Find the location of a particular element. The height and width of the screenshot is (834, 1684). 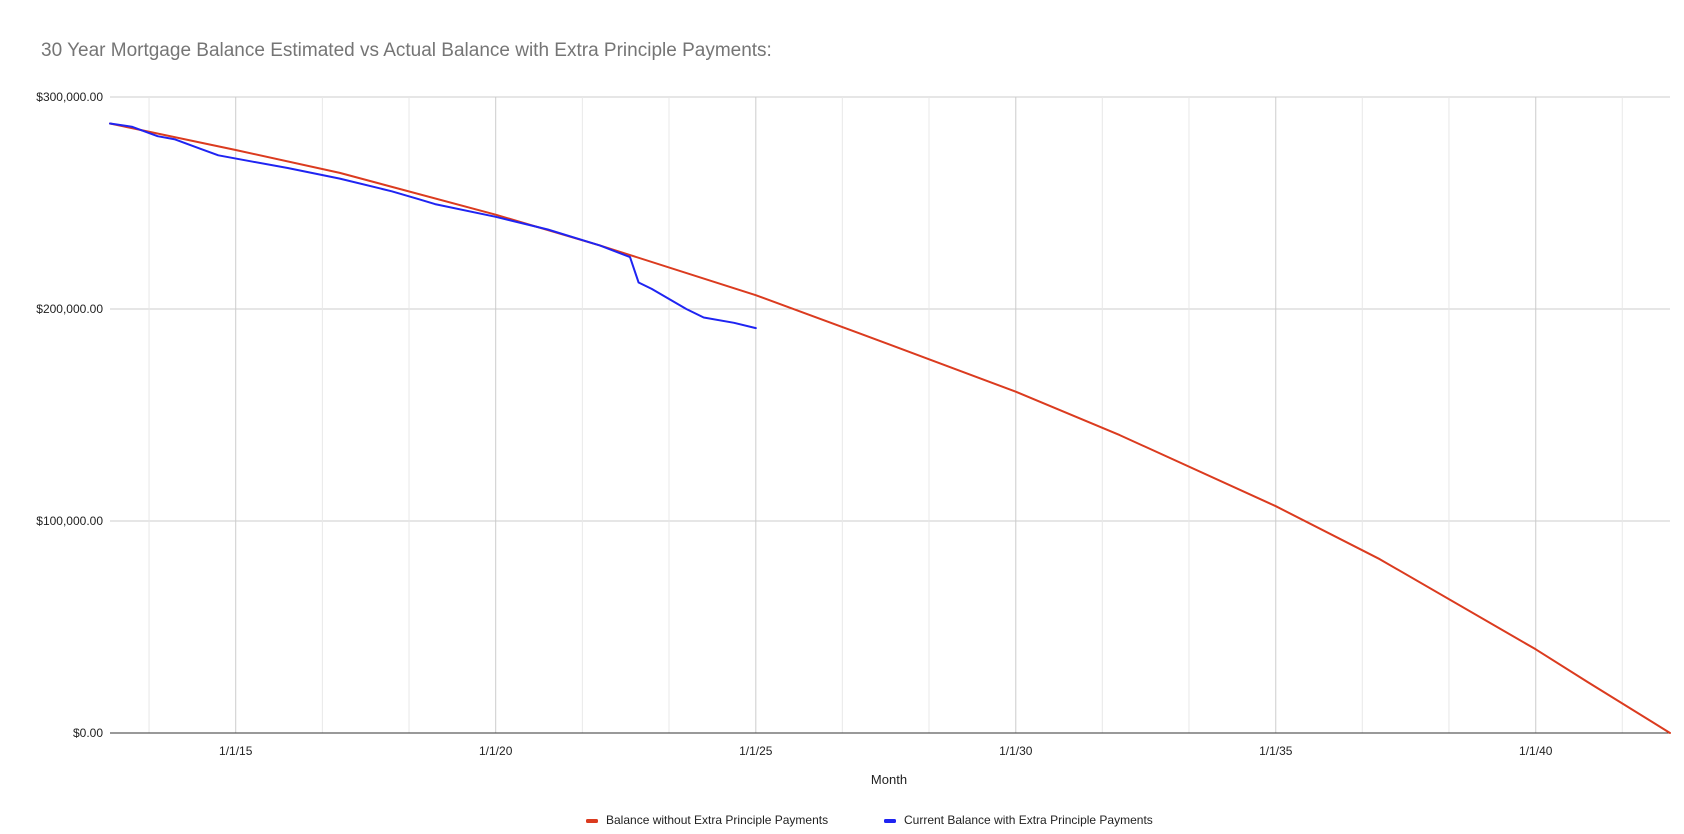

x-tick-label: 1/1/30 is located at coordinates (1016, 751).